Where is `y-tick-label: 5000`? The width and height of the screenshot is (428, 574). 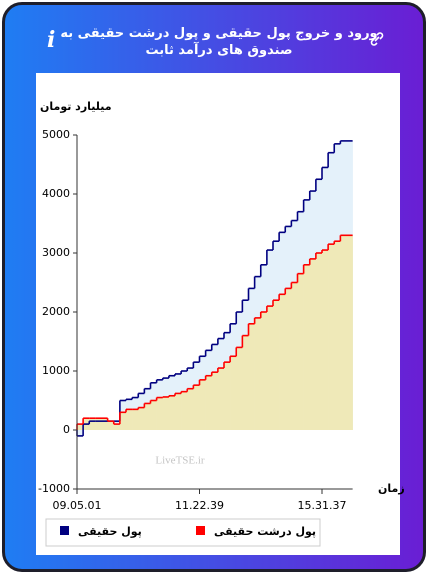
y-tick-label: 5000 is located at coordinates (56, 134).